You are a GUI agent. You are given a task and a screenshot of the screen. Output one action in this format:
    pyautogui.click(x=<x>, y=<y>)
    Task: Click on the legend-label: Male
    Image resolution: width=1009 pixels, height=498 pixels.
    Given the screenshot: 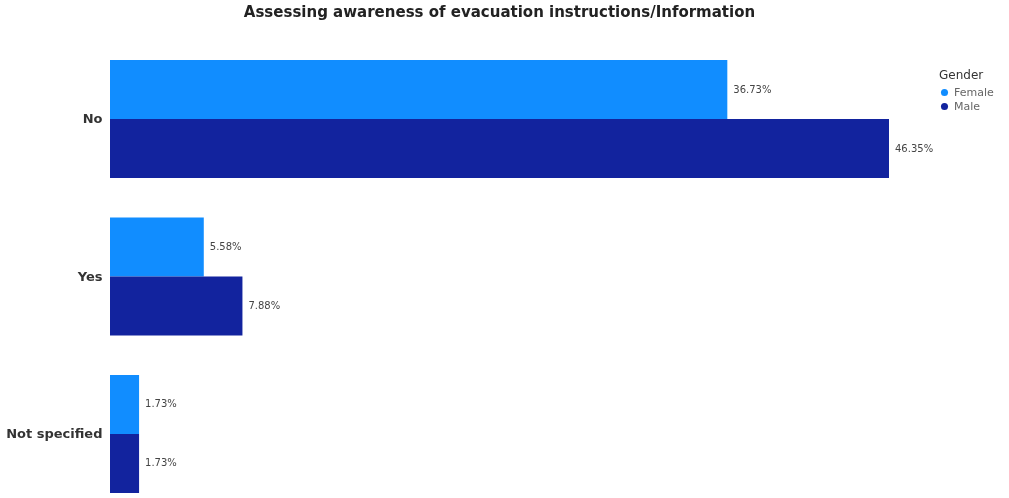 What is the action you would take?
    pyautogui.click(x=967, y=106)
    